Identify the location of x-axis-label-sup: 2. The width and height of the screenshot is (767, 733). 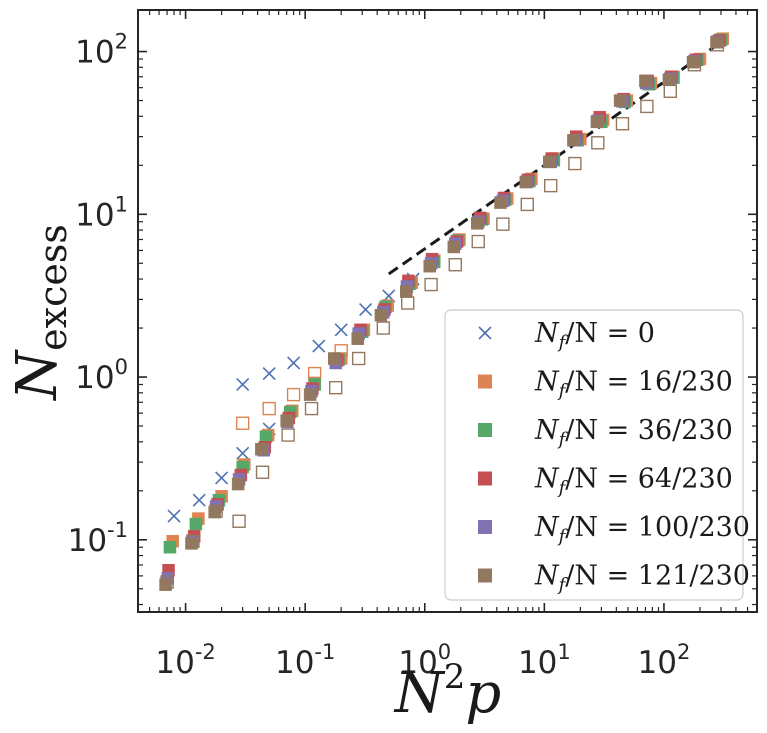
(455, 677).